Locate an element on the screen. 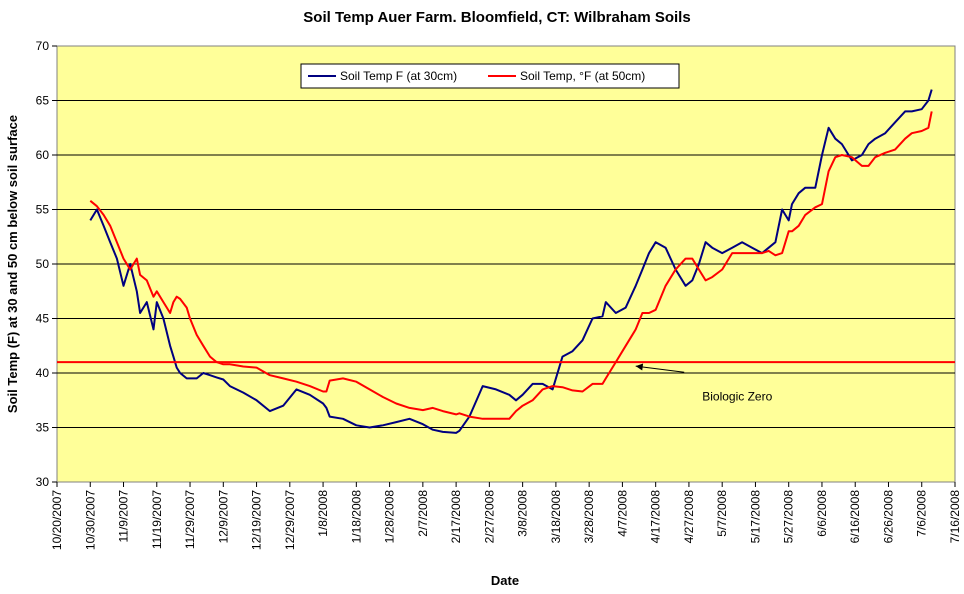 This screenshot has height=594, width=964. x-axis-title: Date is located at coordinates (505, 580).